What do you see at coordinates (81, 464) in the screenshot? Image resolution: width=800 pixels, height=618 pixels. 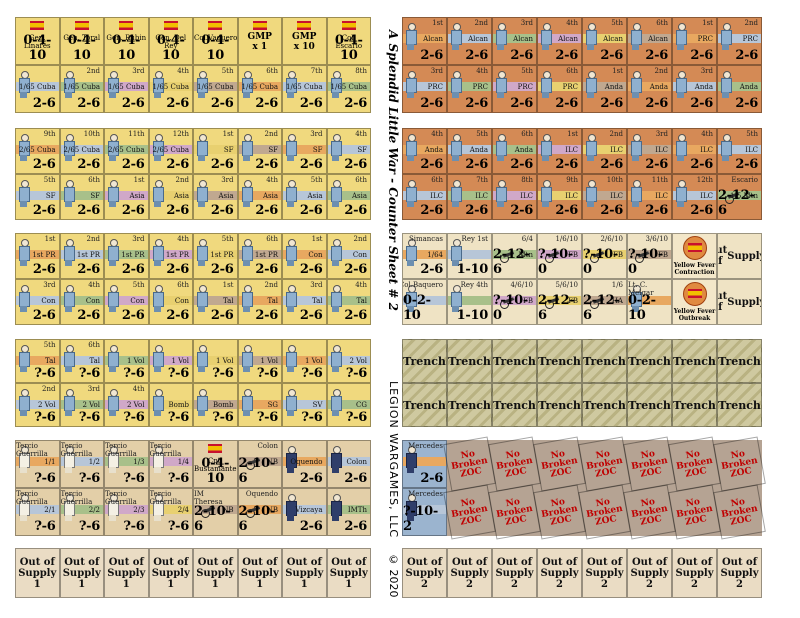 I see `unit-counter: Tercio Guerrilla 1/2 ?-6` at bounding box center [81, 464].